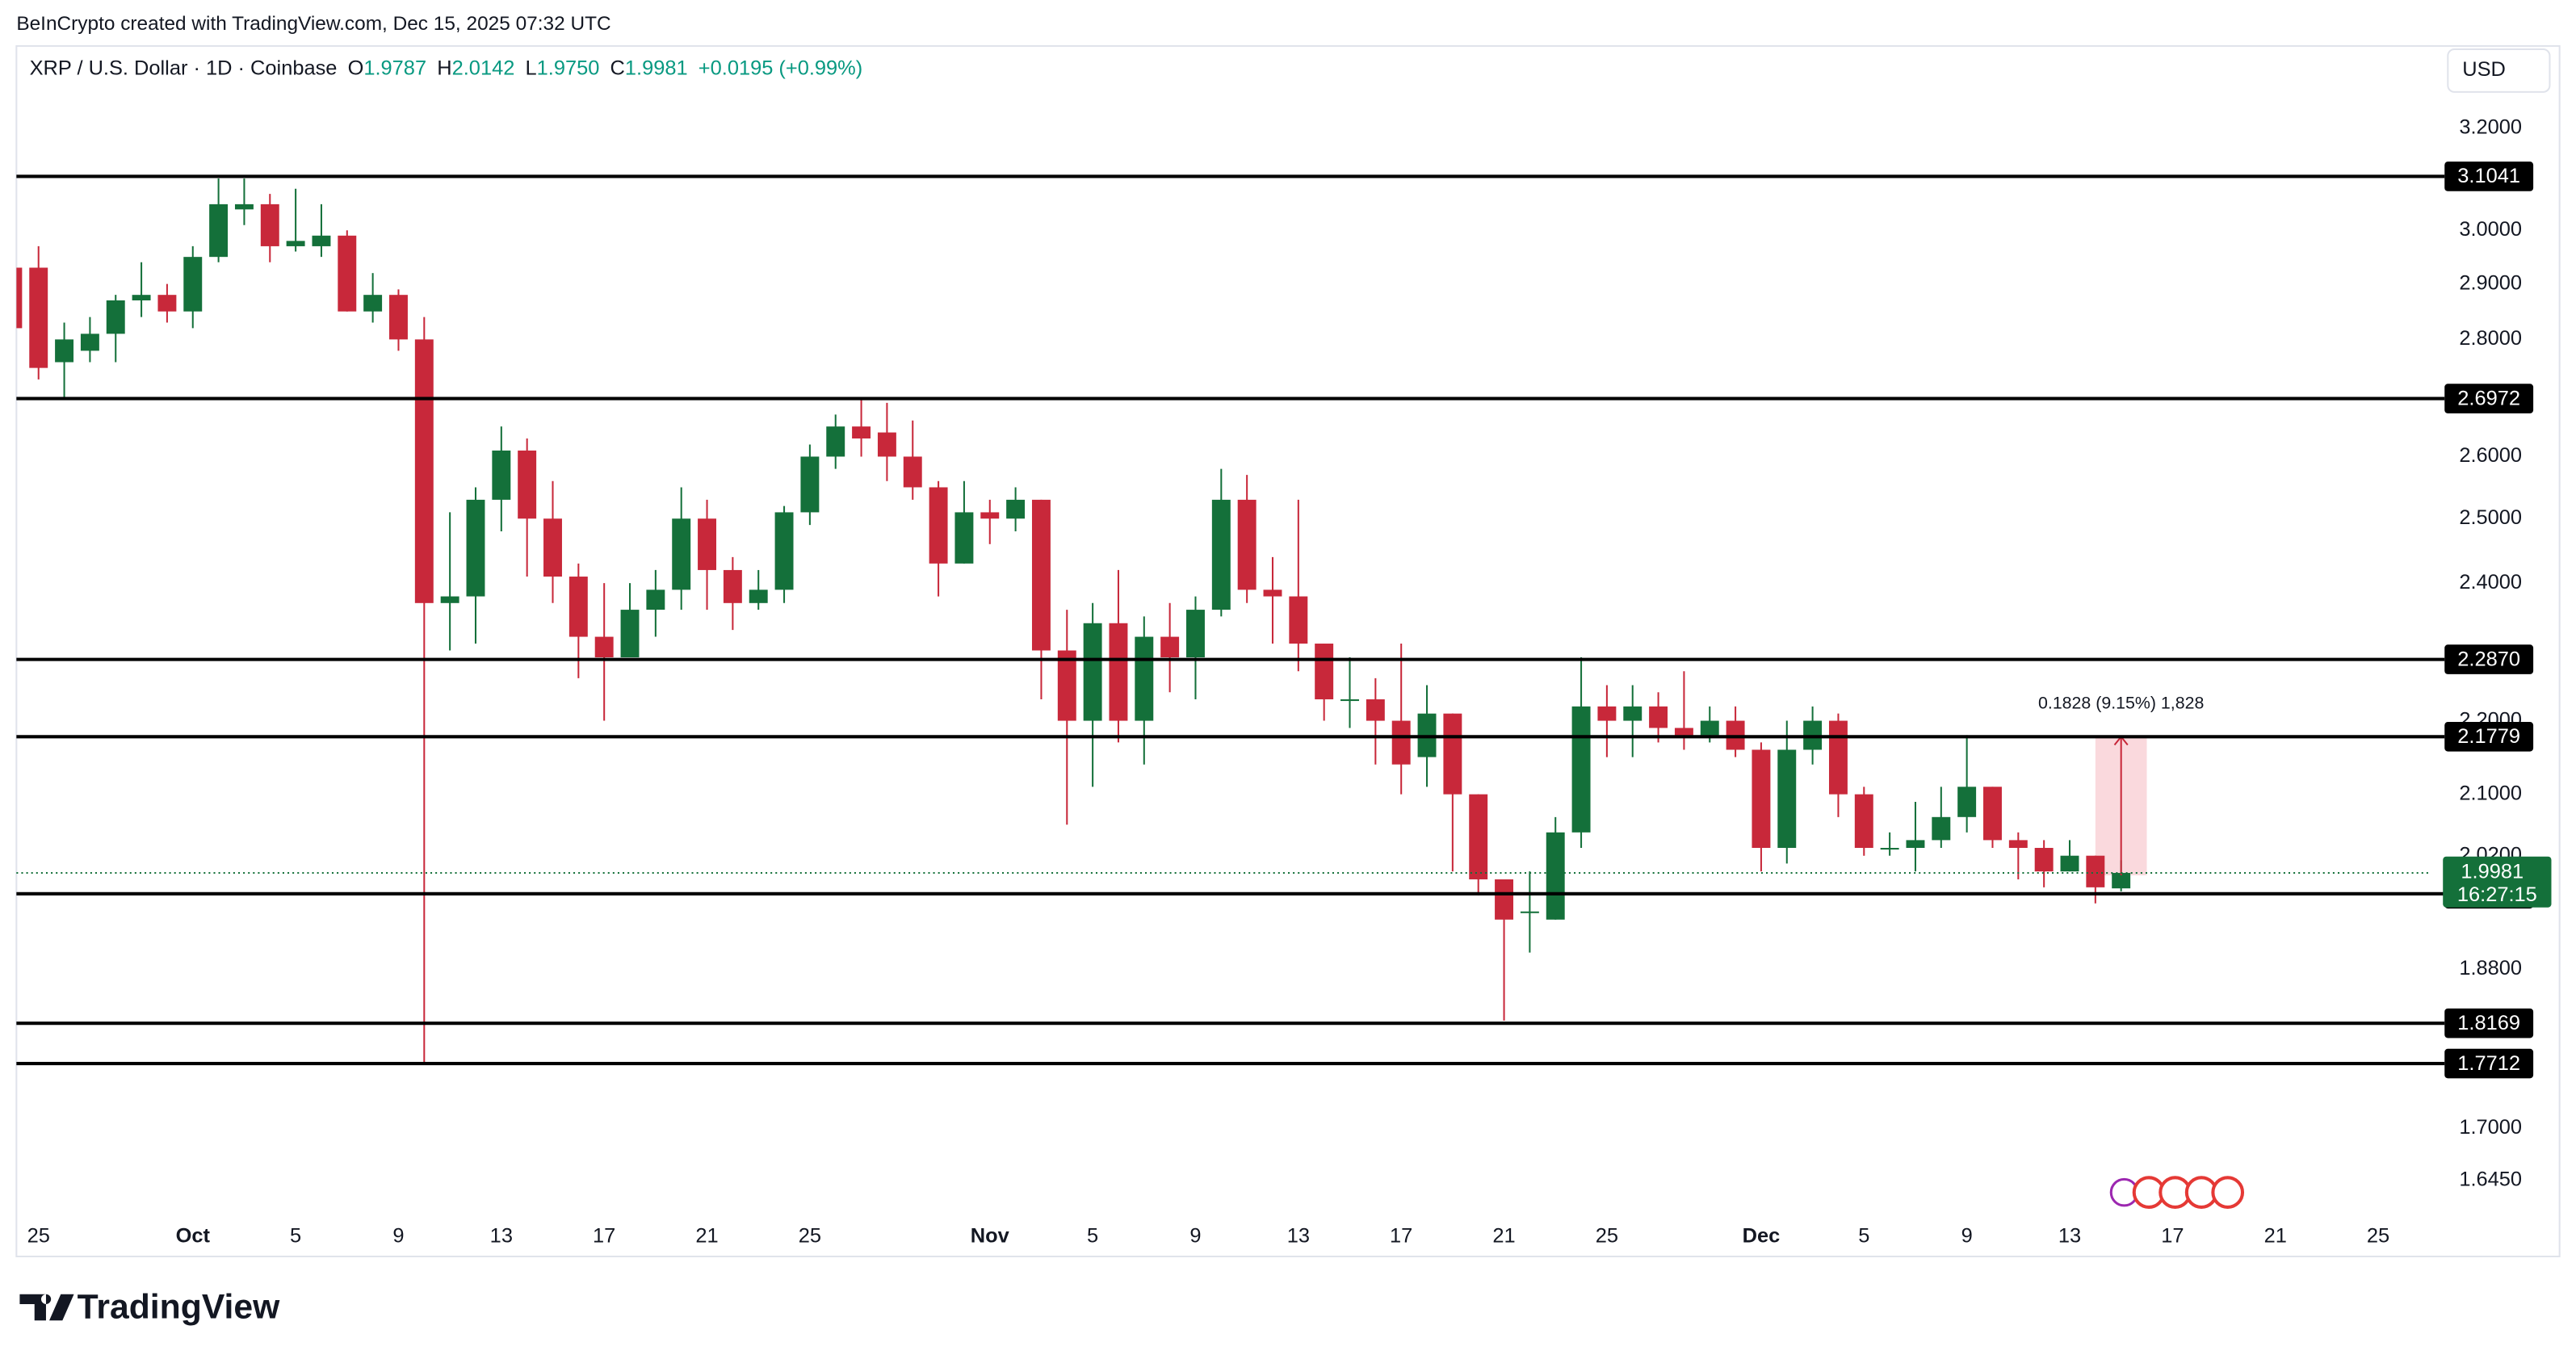 The width and height of the screenshot is (2576, 1355). What do you see at coordinates (2490, 456) in the screenshot?
I see `y-tick-label: 2.6000` at bounding box center [2490, 456].